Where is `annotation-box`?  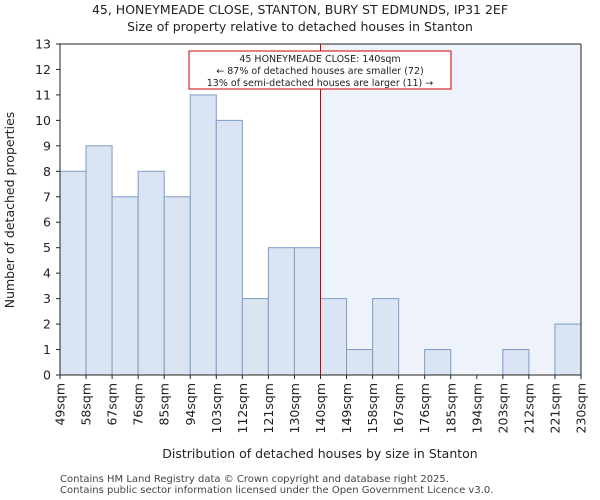
annotation-box is located at coordinates (320, 70).